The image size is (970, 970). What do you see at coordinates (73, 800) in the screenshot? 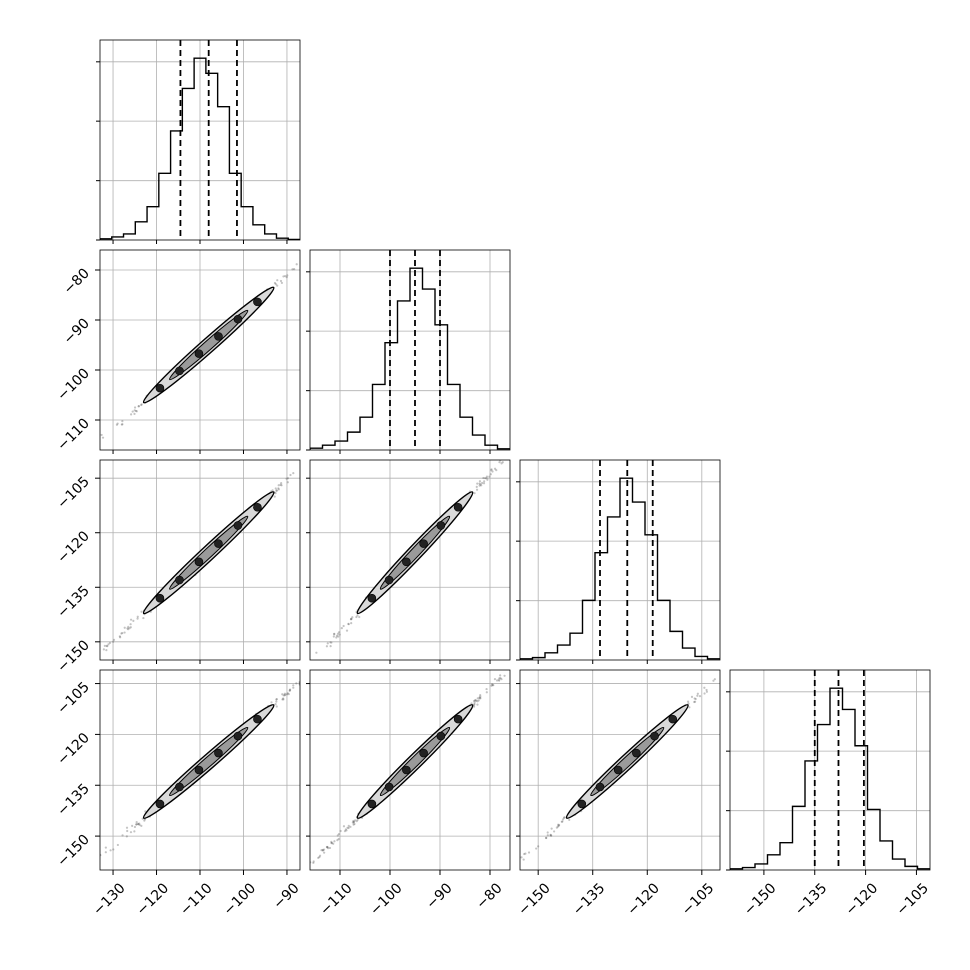
I see `y-tick-label: −135` at bounding box center [73, 800].